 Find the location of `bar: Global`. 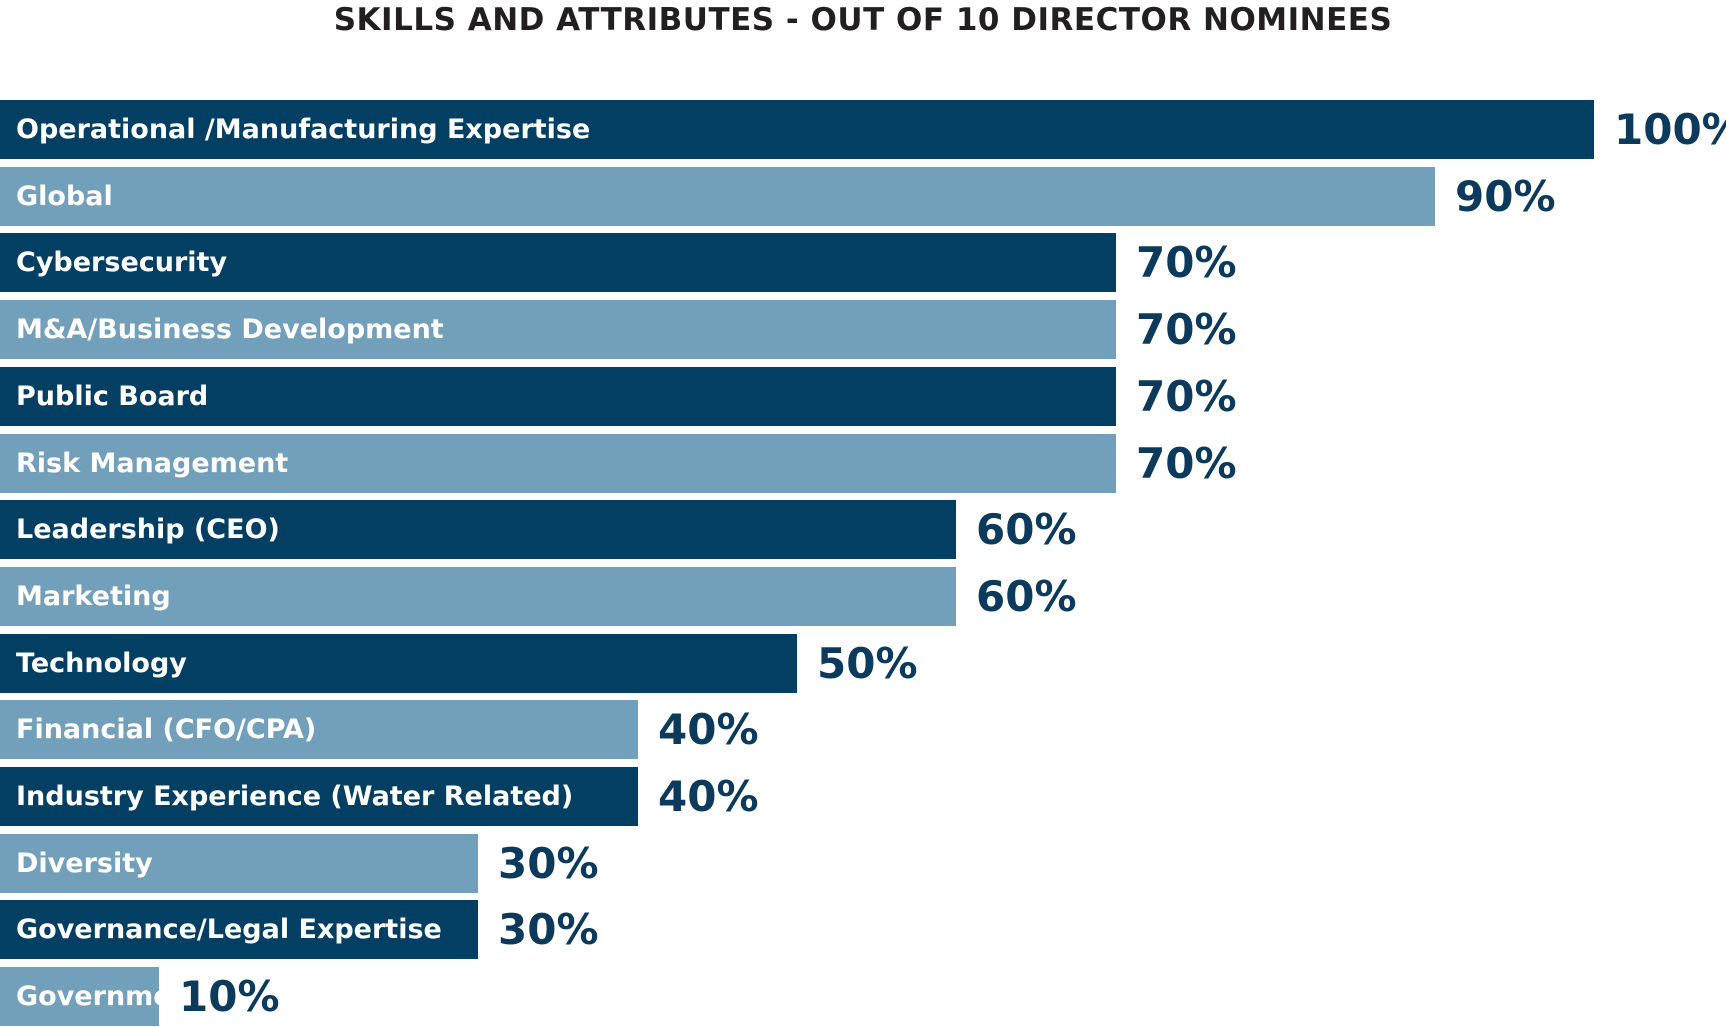

bar: Global is located at coordinates (717, 196).